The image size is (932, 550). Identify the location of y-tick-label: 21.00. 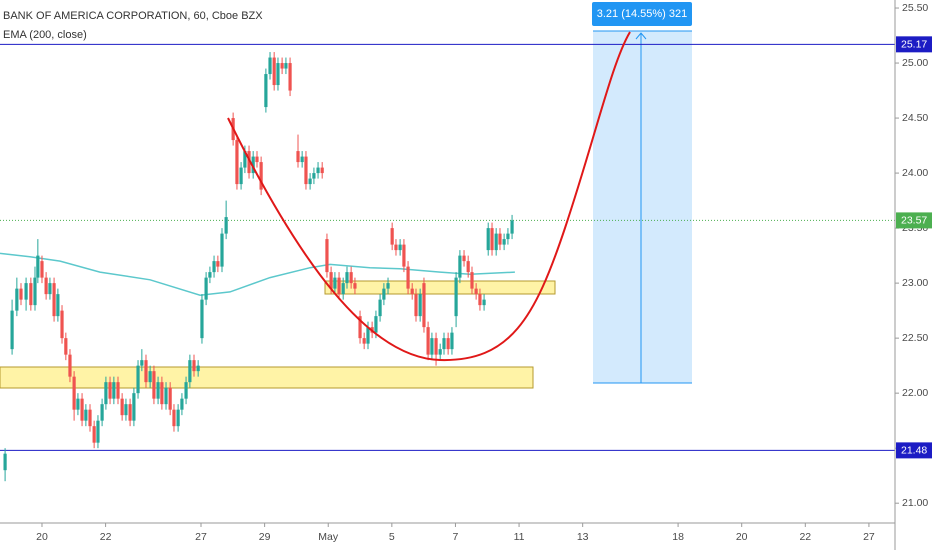
(915, 503).